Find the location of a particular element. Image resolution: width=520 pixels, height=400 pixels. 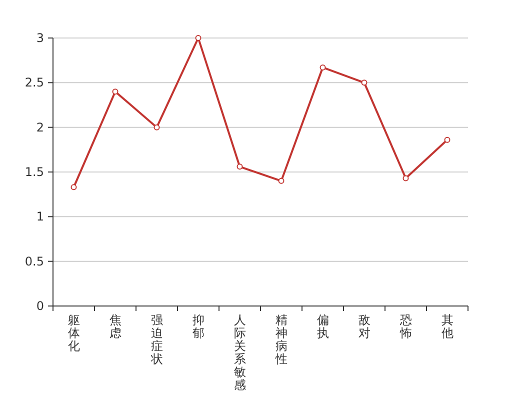

y-tick-label: 0.5 is located at coordinates (34, 261).